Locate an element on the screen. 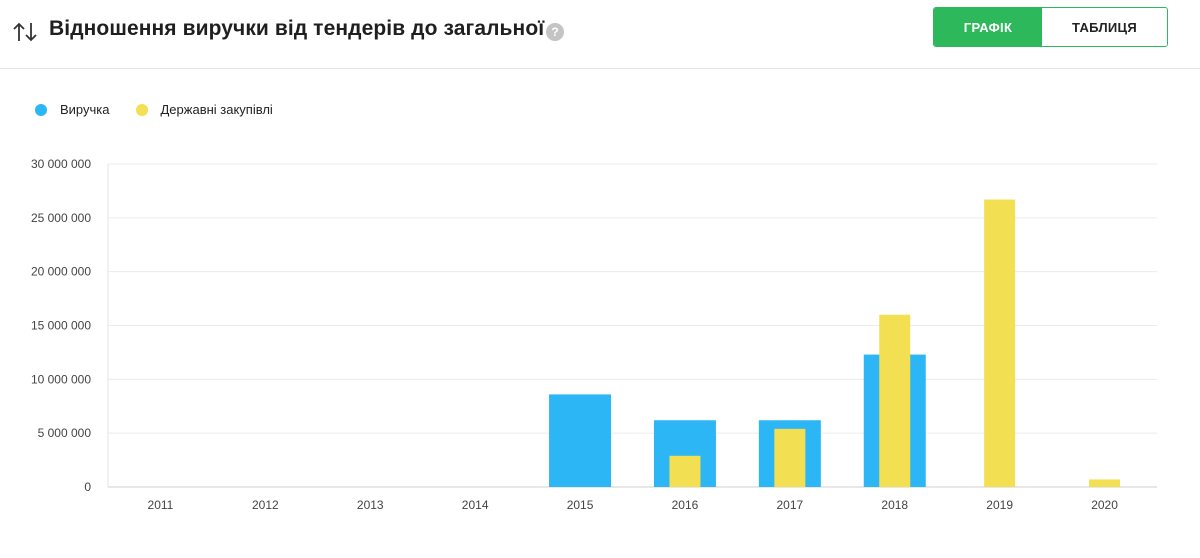 Image resolution: width=1200 pixels, height=558 pixels. tab-chart: ГРАФІК is located at coordinates (988, 27).